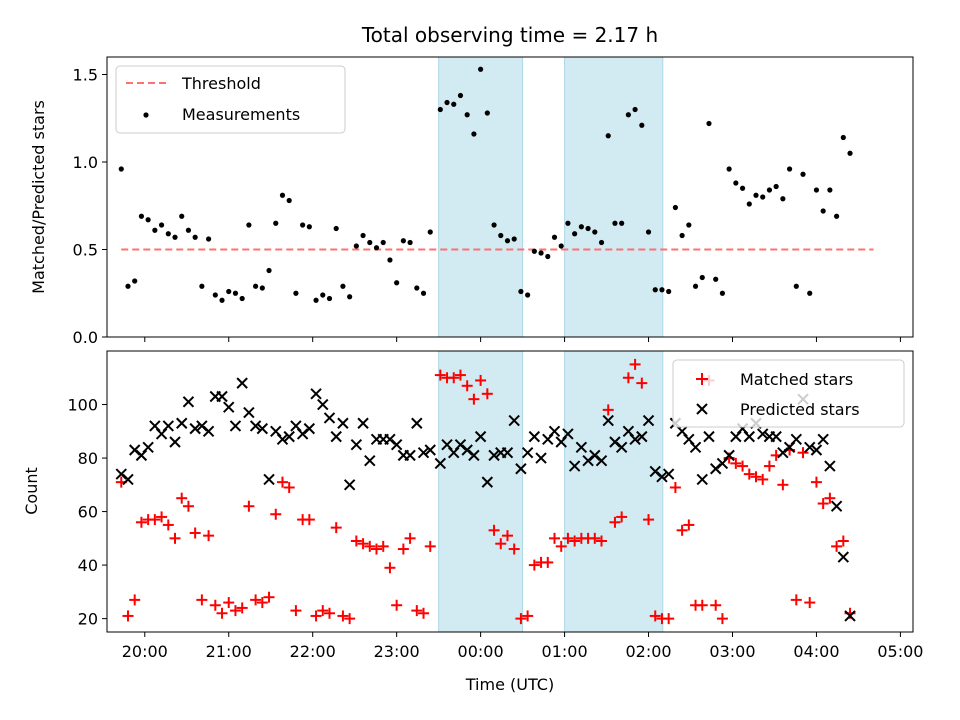  Describe the element at coordinates (702, 379) in the screenshot. I see `legend-matched-swatch` at that location.